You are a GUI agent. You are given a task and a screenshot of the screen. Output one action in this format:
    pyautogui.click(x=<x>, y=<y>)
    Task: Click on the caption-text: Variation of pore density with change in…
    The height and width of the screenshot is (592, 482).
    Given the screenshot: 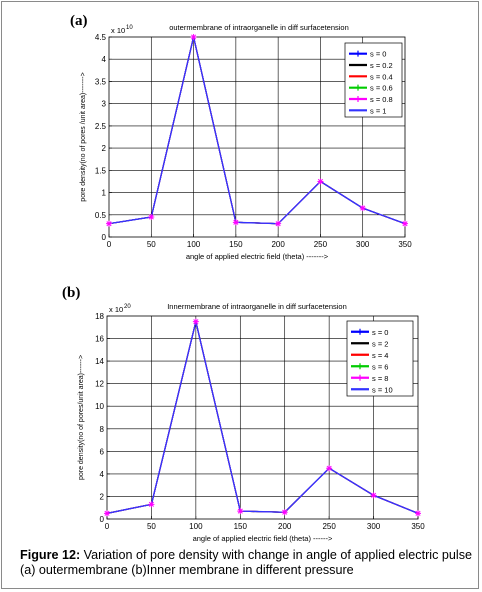 What is the action you would take?
    pyautogui.click(x=246, y=562)
    